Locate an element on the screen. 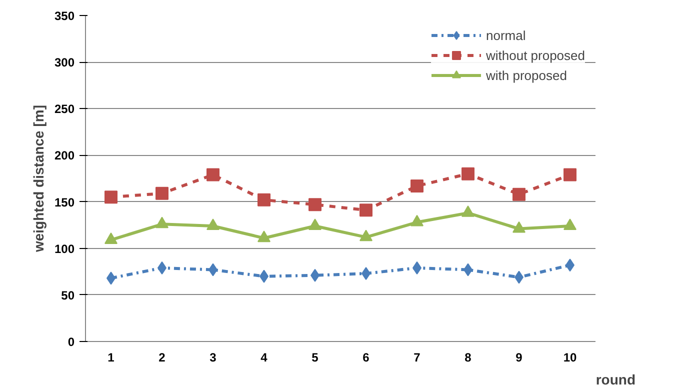  x-tick-label: 5 is located at coordinates (315, 357).